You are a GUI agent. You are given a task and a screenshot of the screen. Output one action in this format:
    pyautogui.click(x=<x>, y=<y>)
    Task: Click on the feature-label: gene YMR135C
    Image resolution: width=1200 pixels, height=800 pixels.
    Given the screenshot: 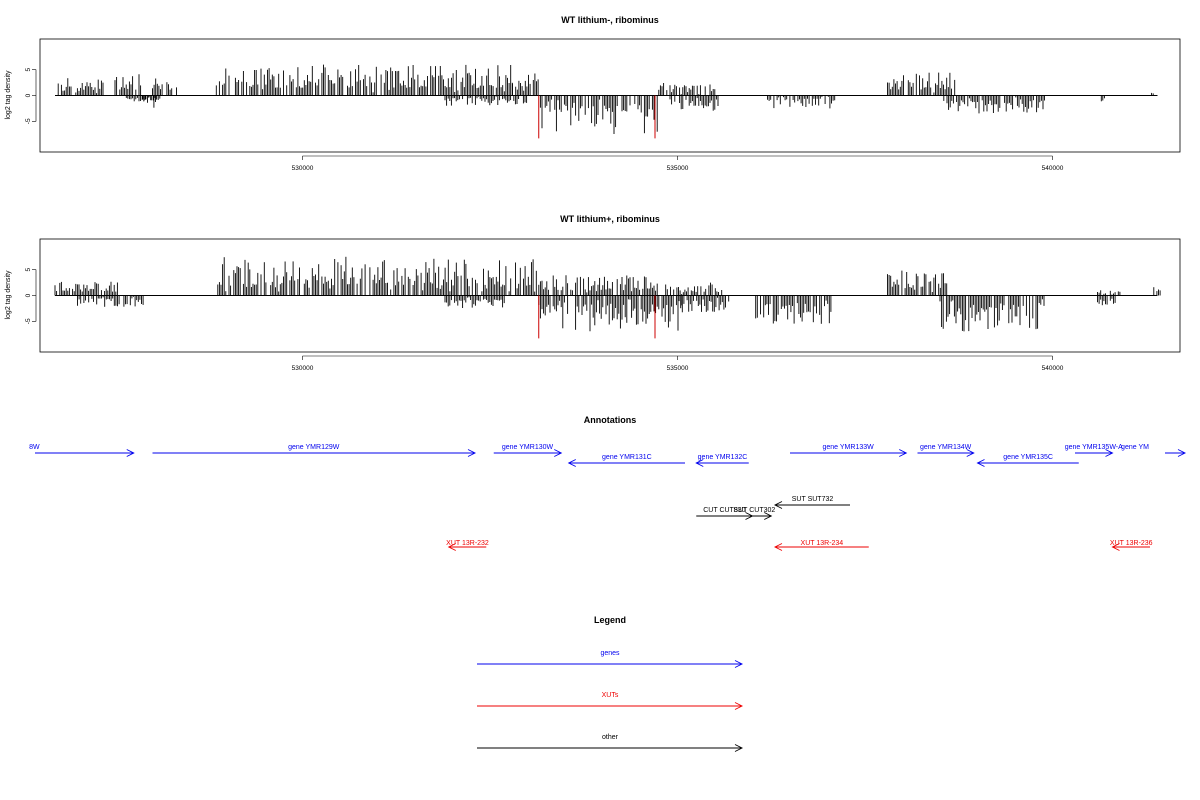 What is the action you would take?
    pyautogui.click(x=1028, y=457)
    